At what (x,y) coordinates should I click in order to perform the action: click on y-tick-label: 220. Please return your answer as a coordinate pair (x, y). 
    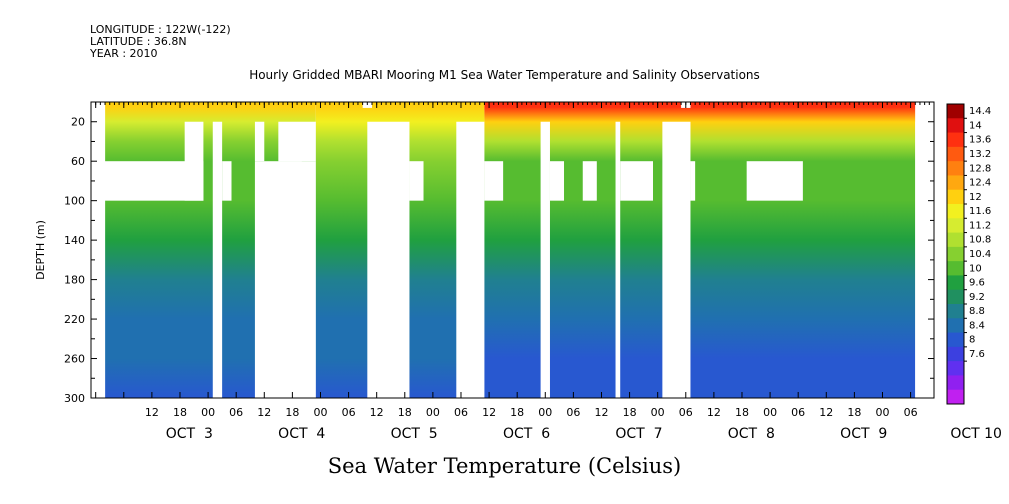
    Looking at the image, I should click on (74, 319).